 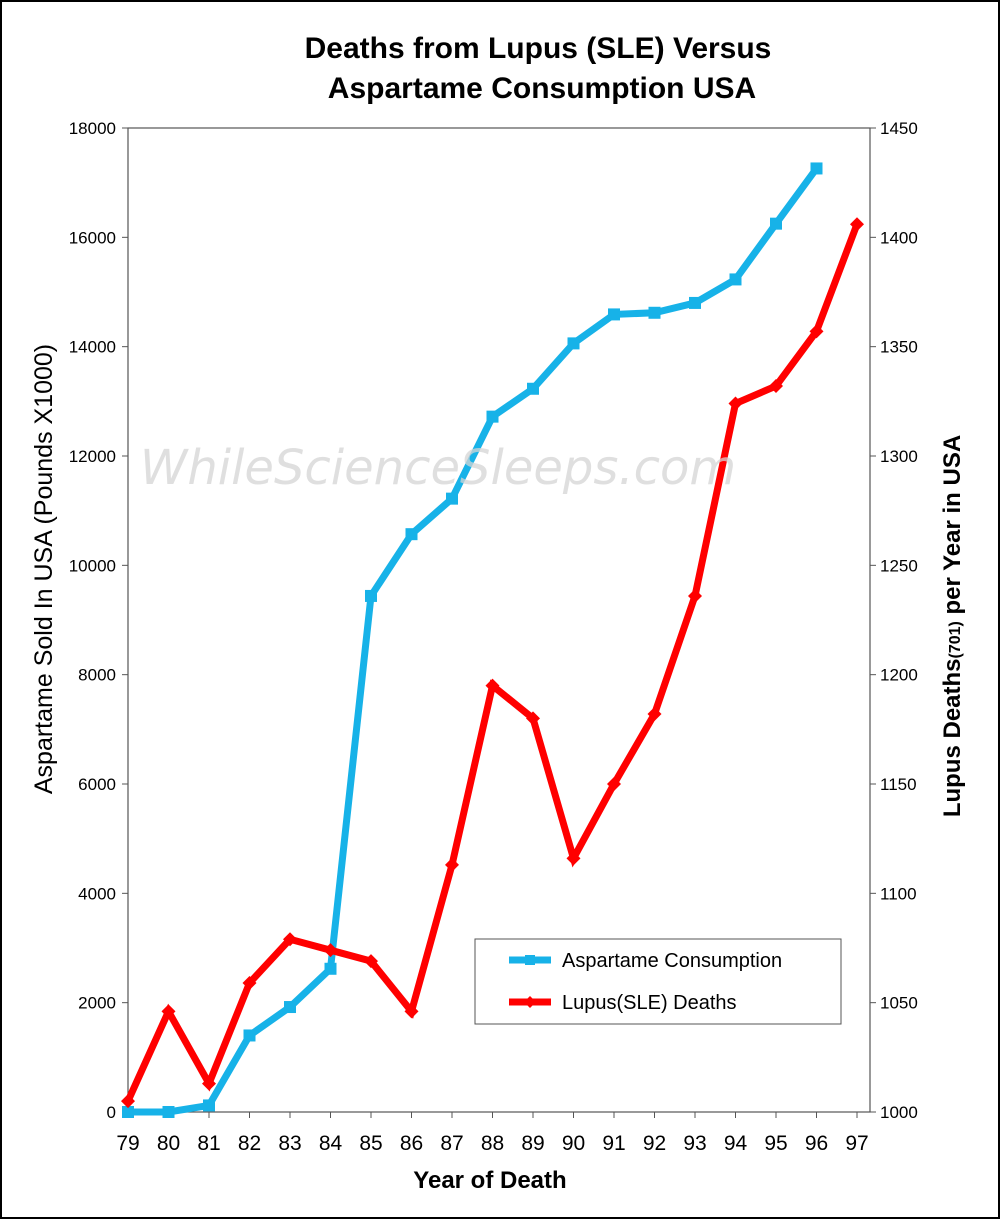 What do you see at coordinates (44, 569) in the screenshot?
I see `y-axis-left-label: Aspartame Sold In USA (Pounds X1000)` at bounding box center [44, 569].